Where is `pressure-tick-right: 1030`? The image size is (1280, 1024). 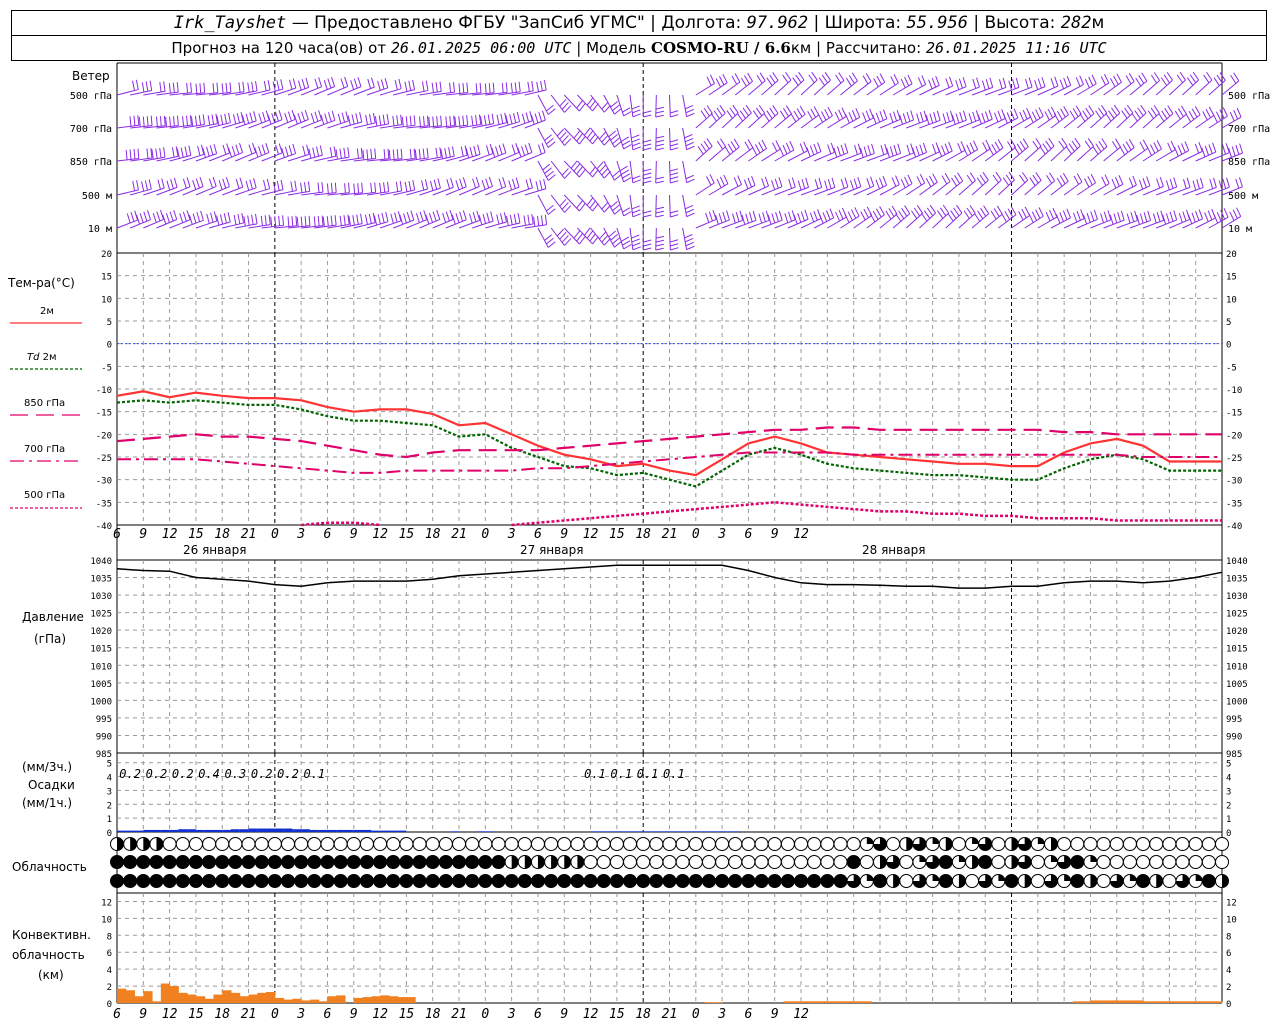 pressure-tick-right: 1030 is located at coordinates (1237, 597).